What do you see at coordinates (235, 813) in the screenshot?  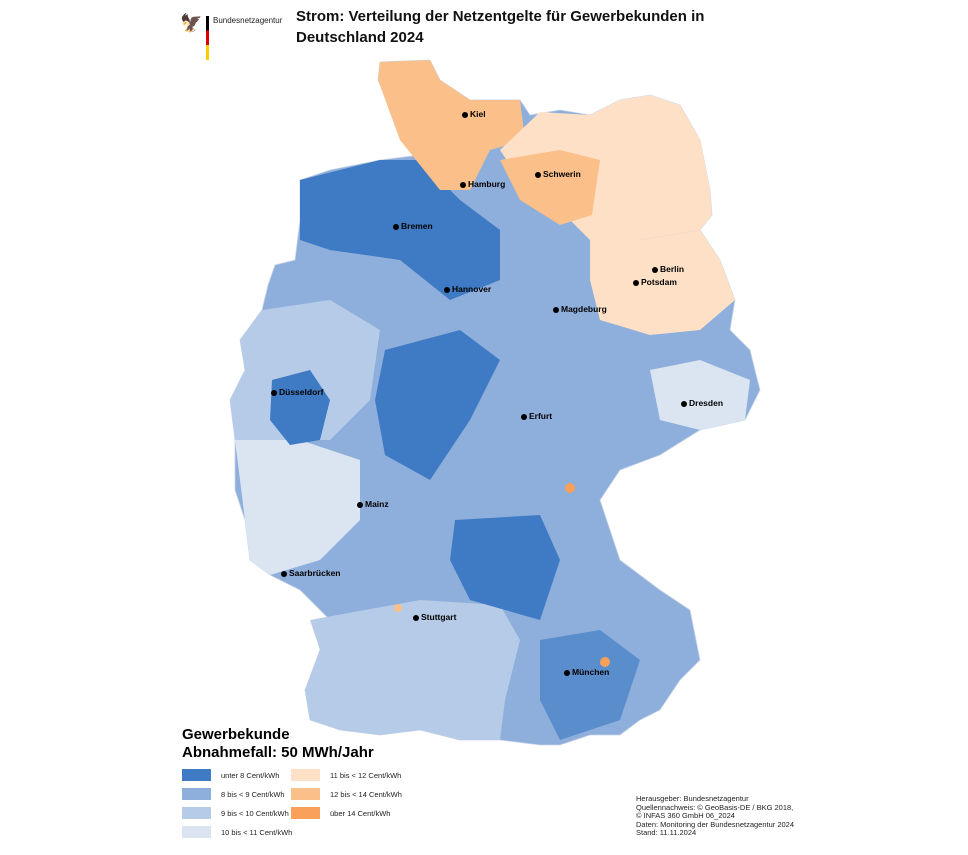 I see `legend-item: 9 bis < 10 Cent/kWh` at bounding box center [235, 813].